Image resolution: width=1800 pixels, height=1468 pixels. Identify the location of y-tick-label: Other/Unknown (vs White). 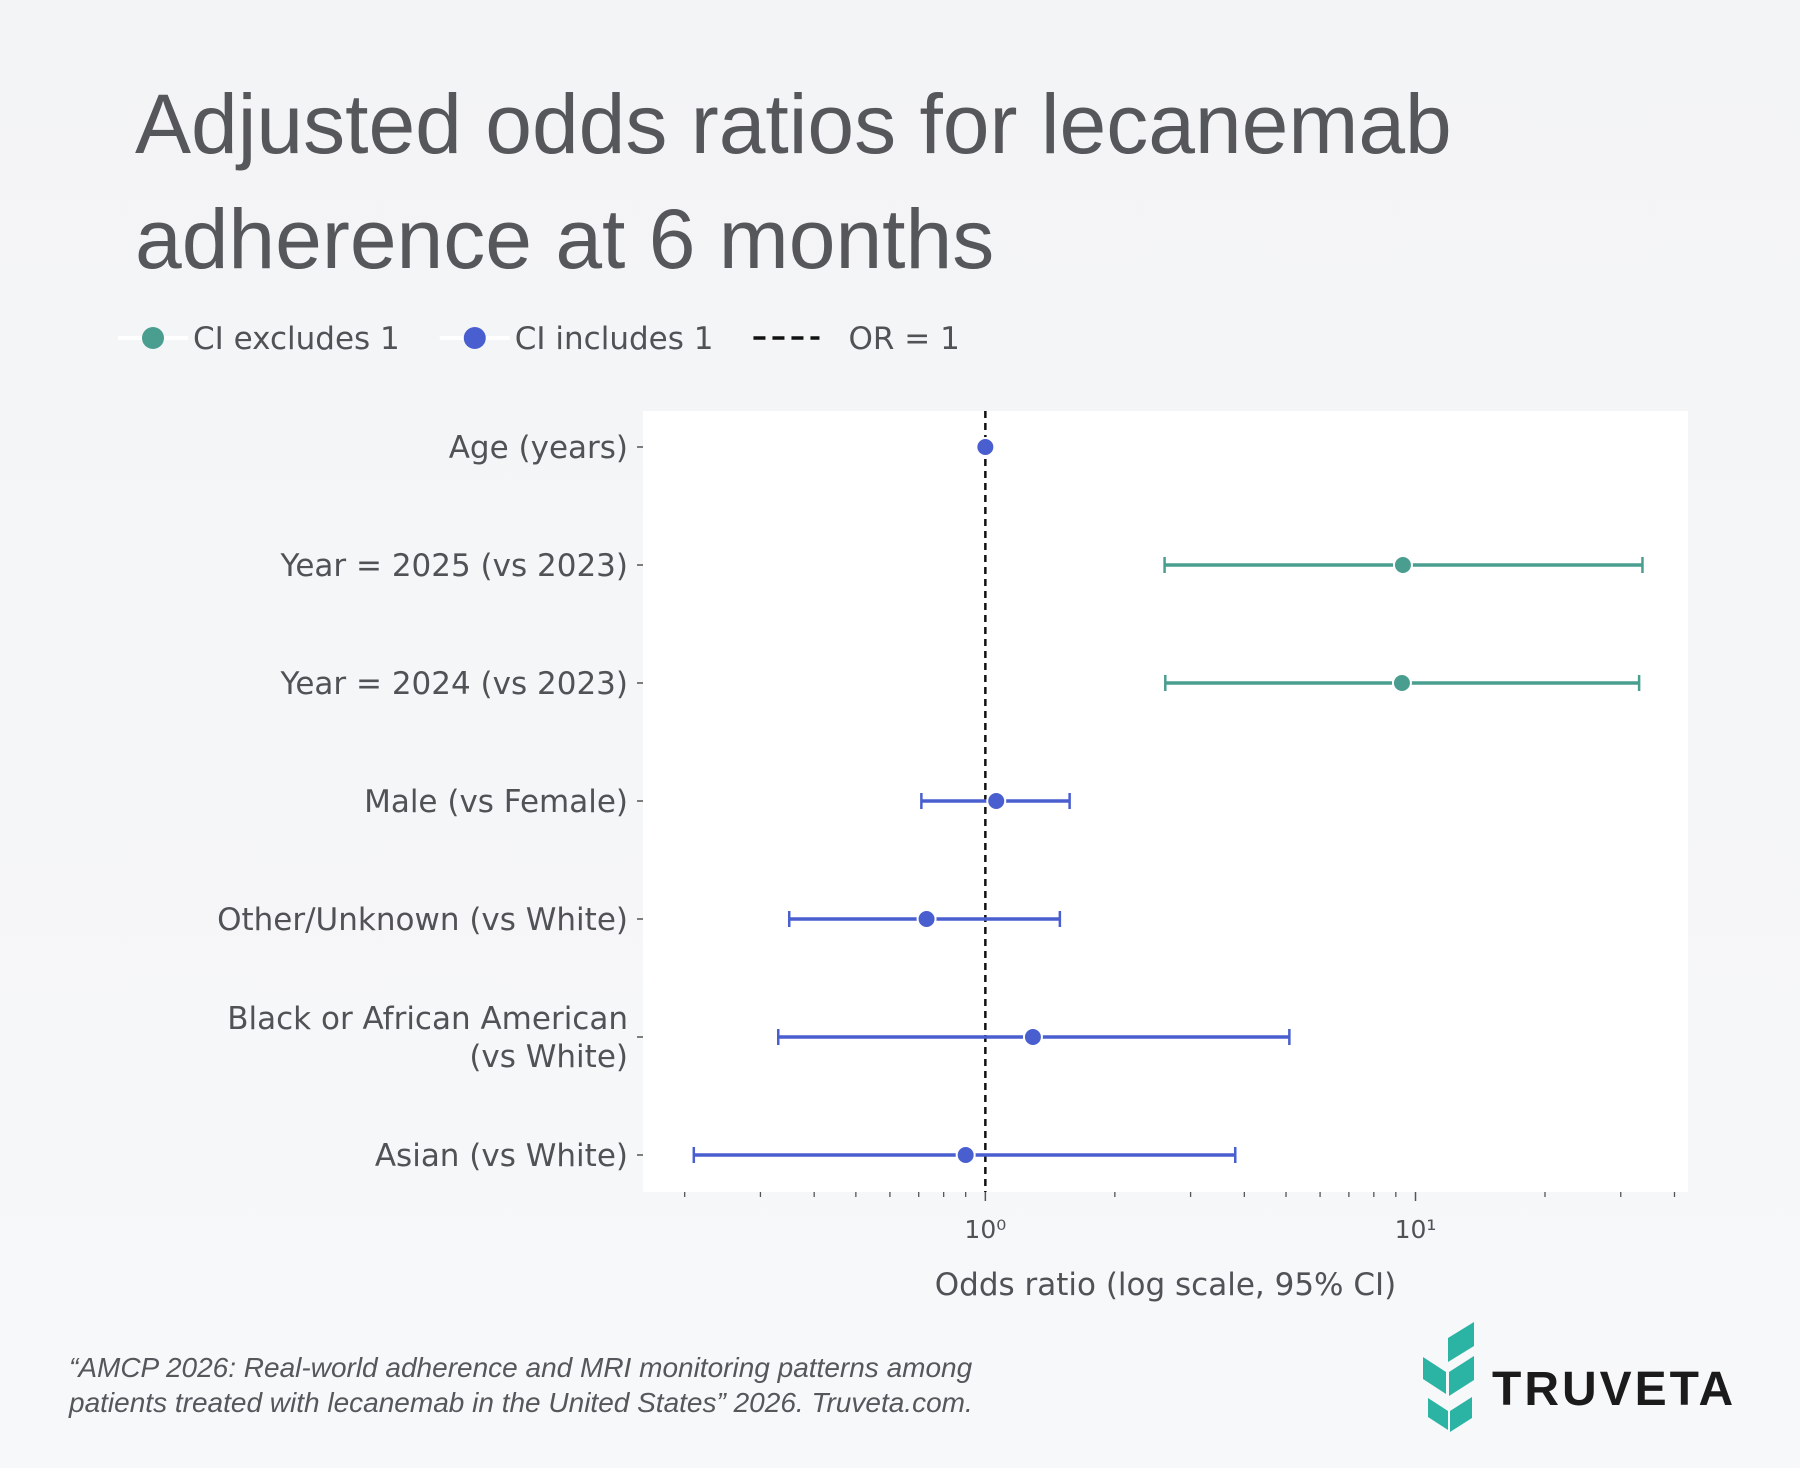
(422, 920).